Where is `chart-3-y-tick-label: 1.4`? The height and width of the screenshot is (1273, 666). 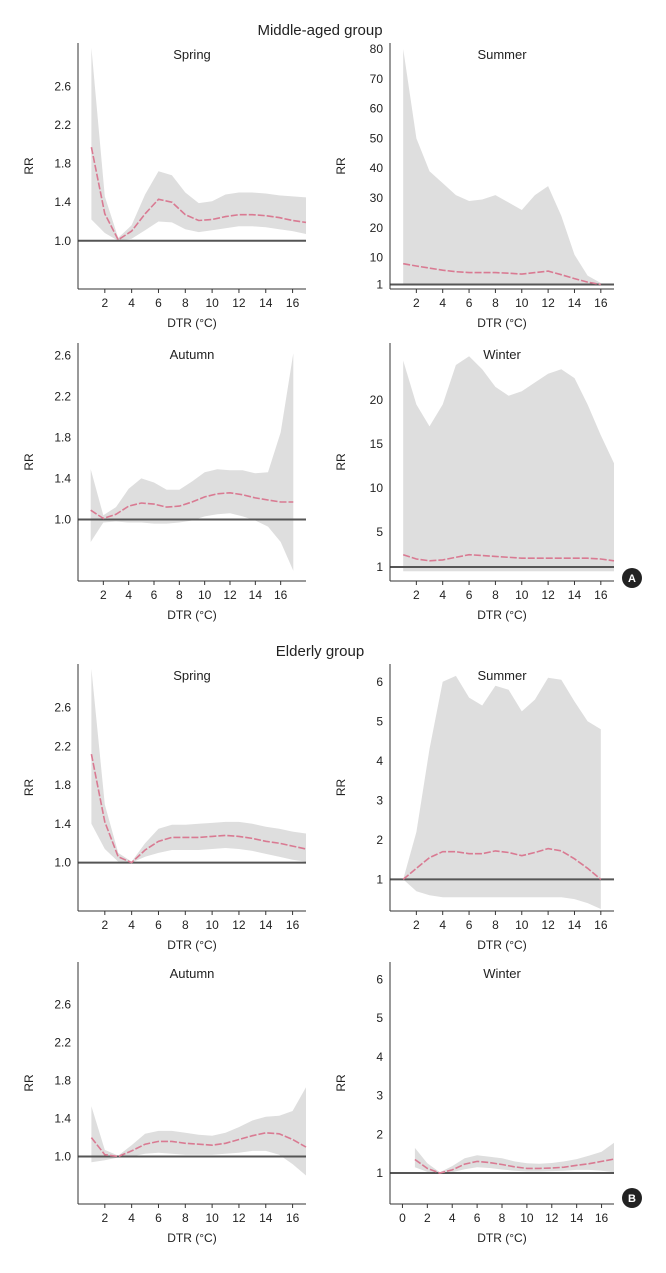 chart-3-y-tick-label: 1.4 is located at coordinates (62, 478).